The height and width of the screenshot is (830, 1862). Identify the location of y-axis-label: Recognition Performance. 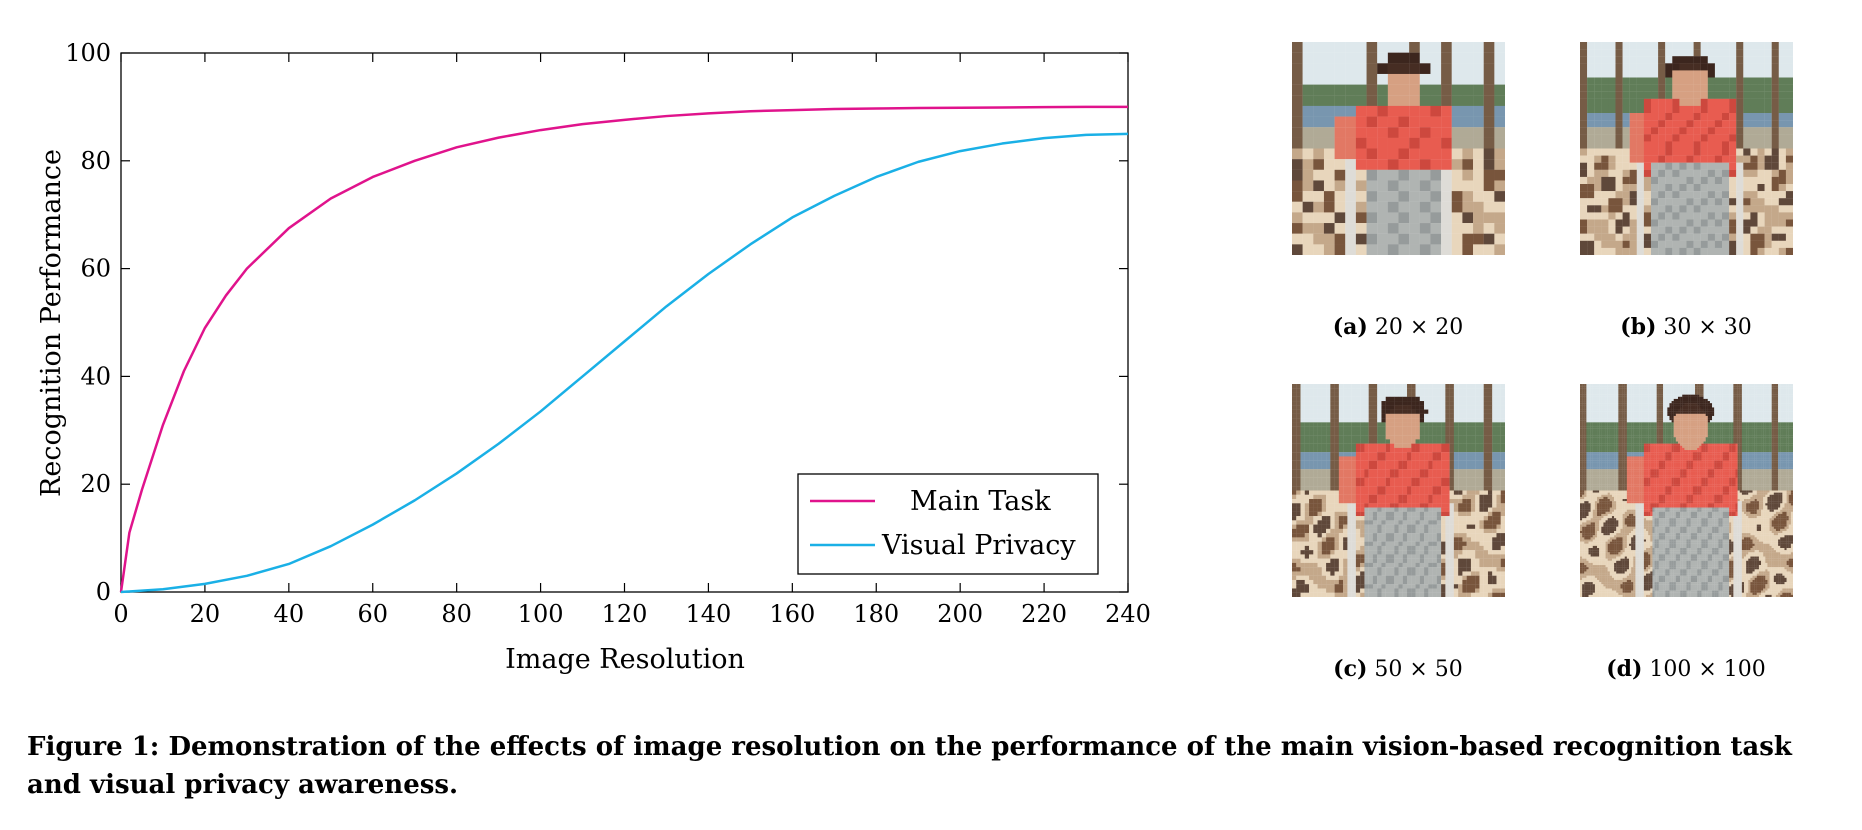
(51, 323).